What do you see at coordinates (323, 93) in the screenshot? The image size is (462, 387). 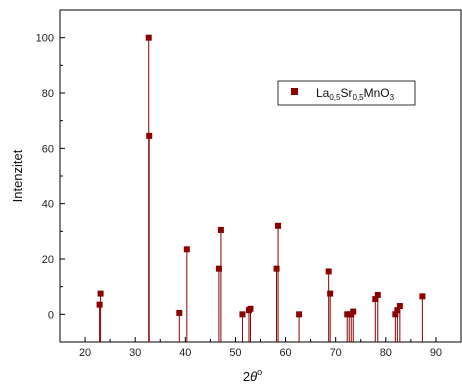 I see `legend-part: La` at bounding box center [323, 93].